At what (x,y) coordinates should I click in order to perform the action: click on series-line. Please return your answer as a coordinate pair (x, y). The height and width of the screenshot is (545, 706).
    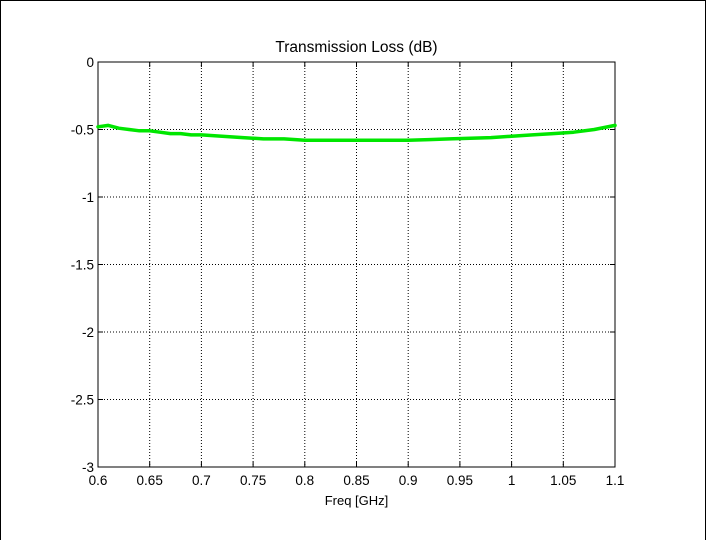
    Looking at the image, I should click on (356, 133).